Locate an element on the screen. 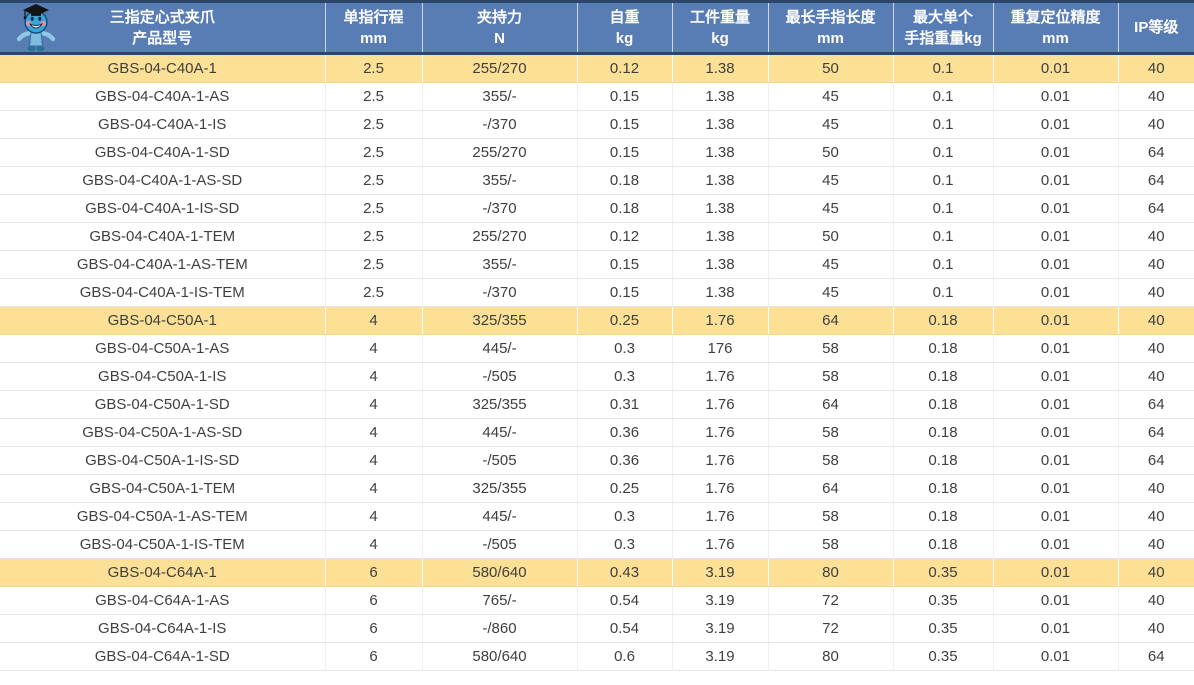  table-header: 三指定心式夹爪 产品型号 单指行程 mm 夹持力 N 自重 kg 工件重量 is located at coordinates (597, 27).